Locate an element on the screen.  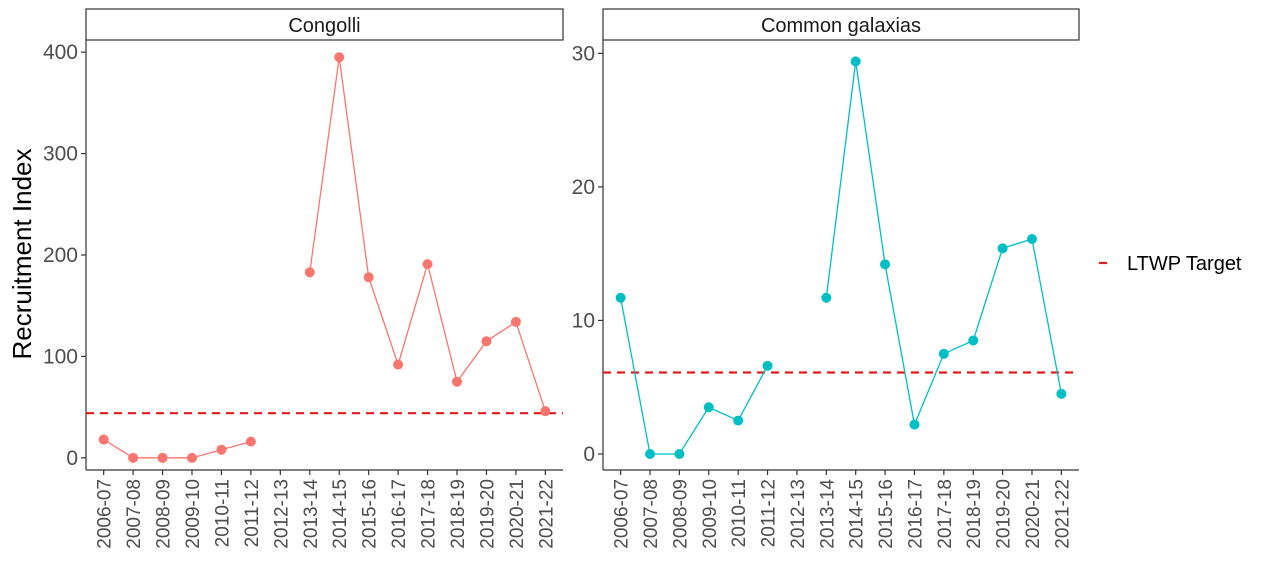
panel-title: Congolli is located at coordinates (324, 26).